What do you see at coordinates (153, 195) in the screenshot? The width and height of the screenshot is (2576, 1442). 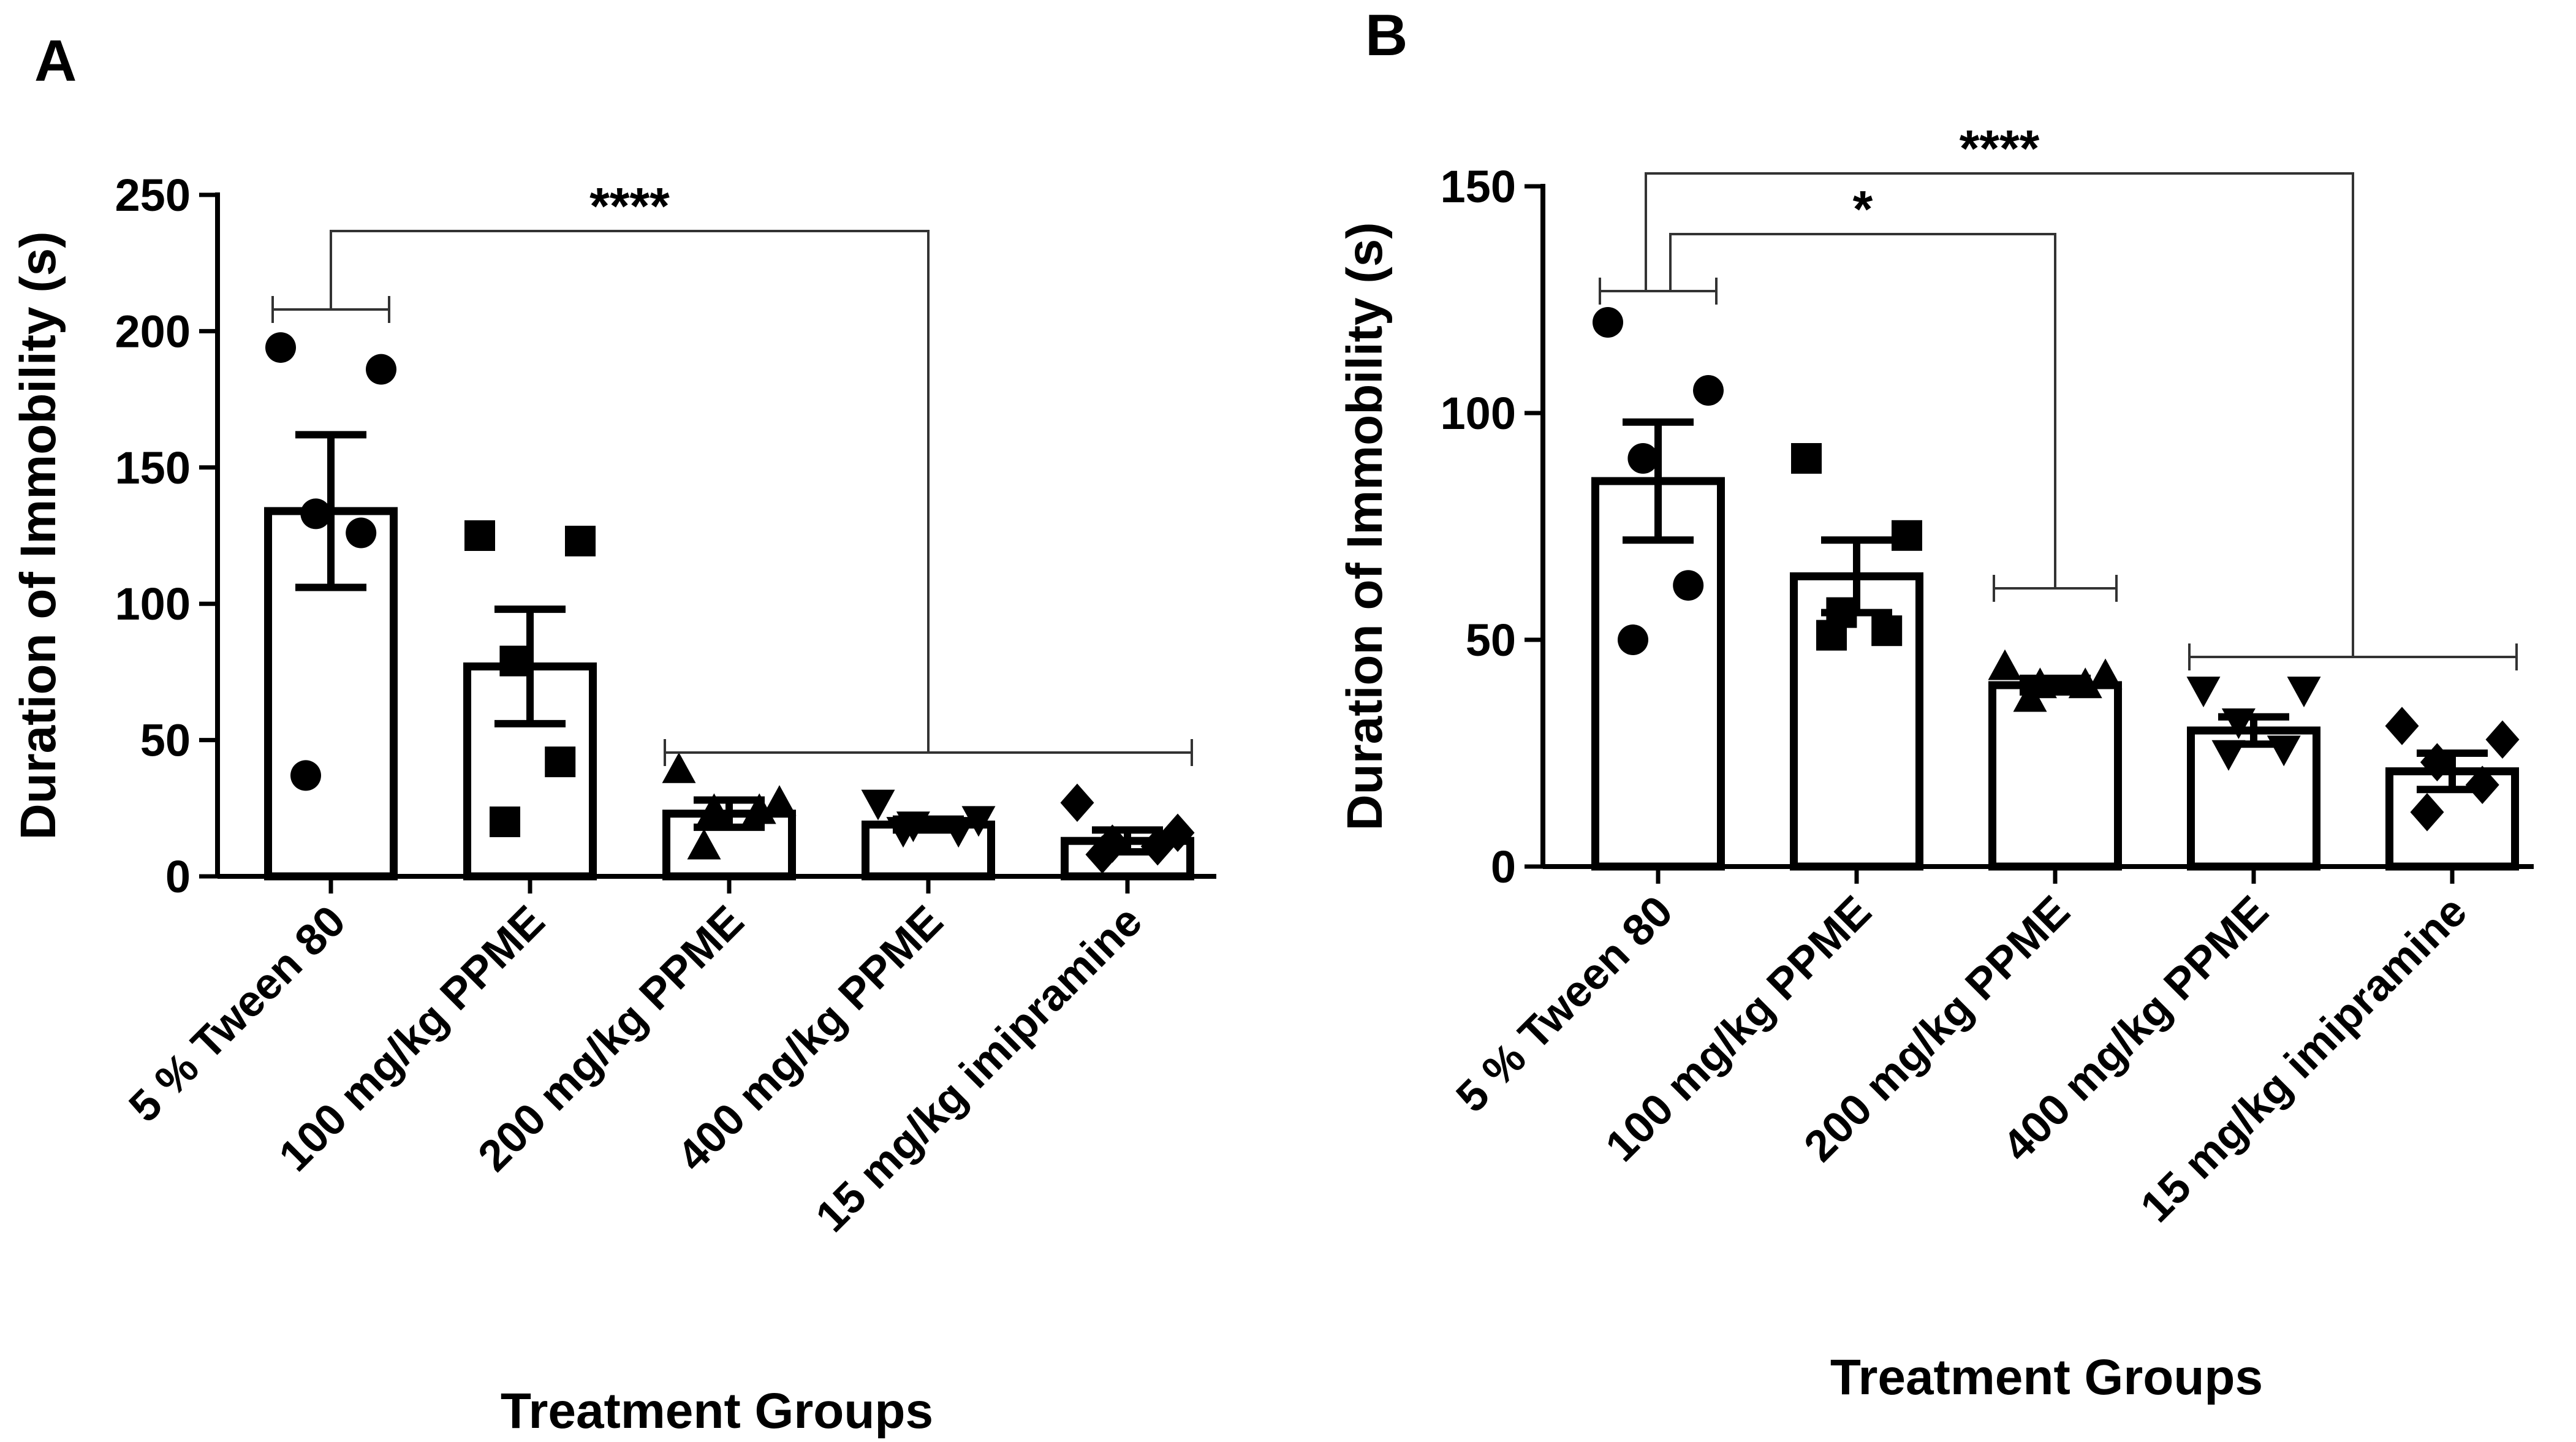 I see `y-tick-label: 250` at bounding box center [153, 195].